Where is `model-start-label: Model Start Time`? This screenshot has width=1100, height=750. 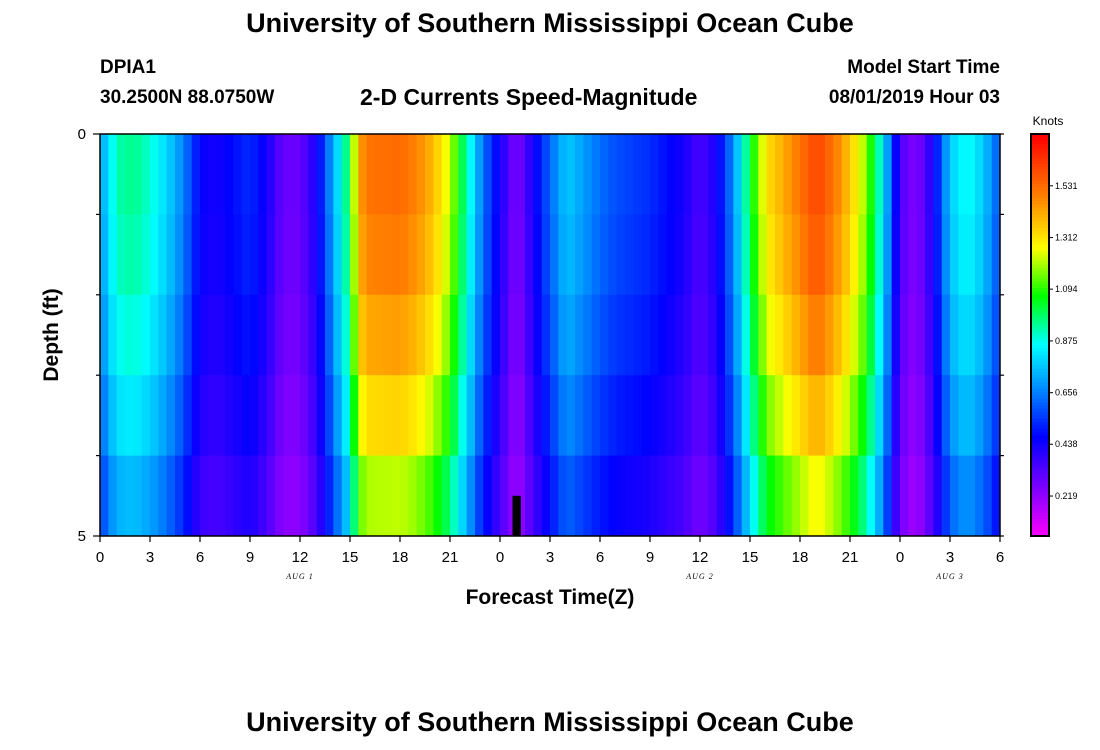
model-start-label: Model Start Time is located at coordinates (923, 67).